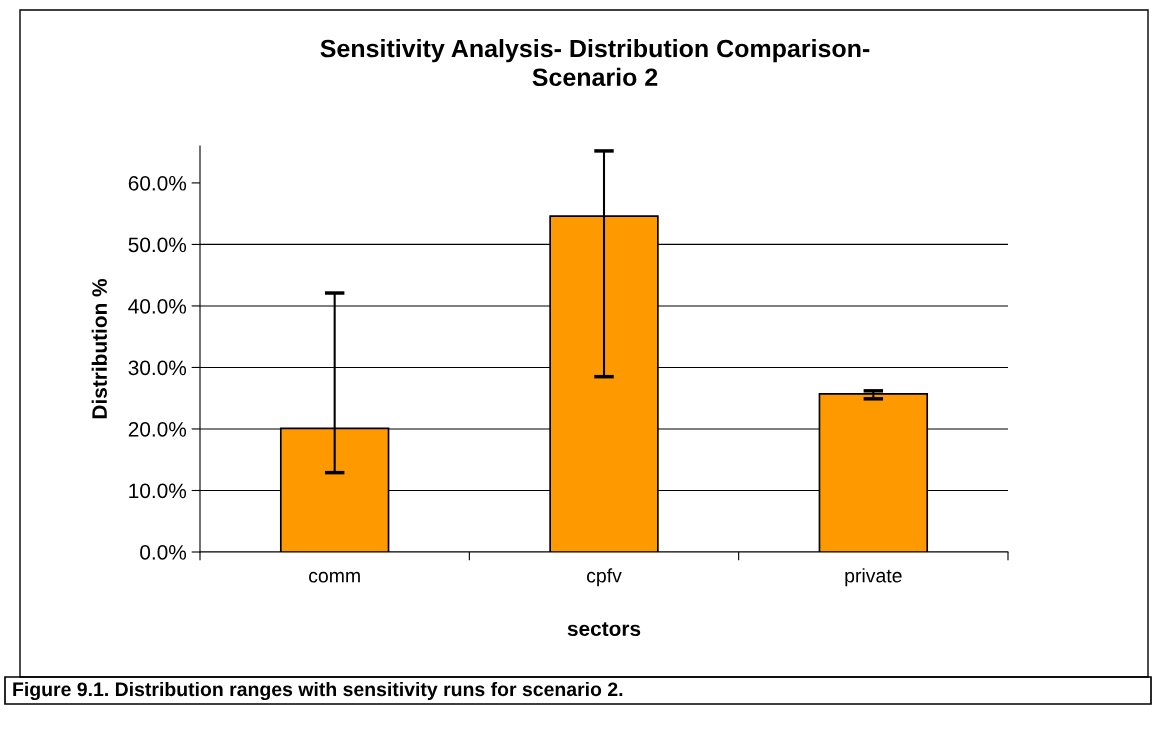 This screenshot has height=729, width=1155. What do you see at coordinates (157, 368) in the screenshot?
I see `y-tick-label: 30.0%` at bounding box center [157, 368].